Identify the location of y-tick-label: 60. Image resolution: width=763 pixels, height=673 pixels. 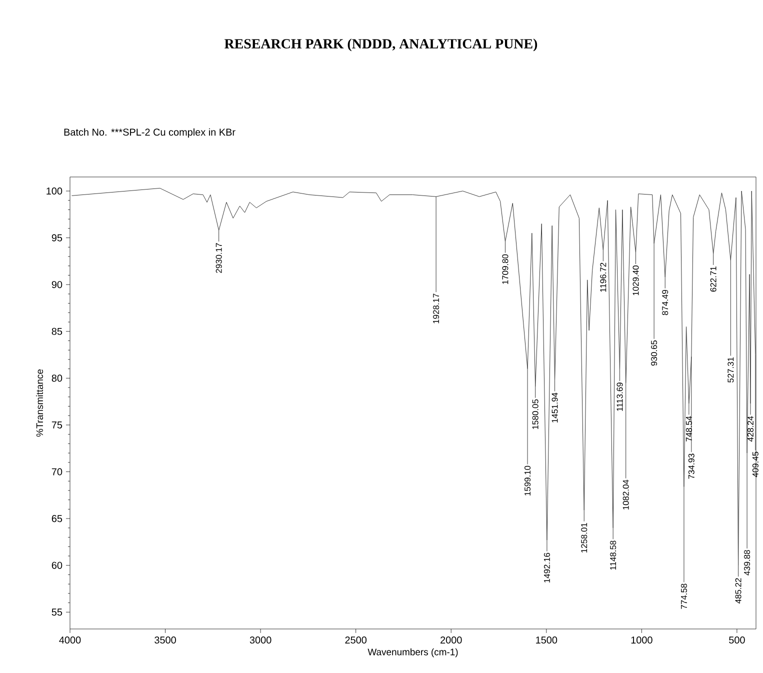
(57, 565).